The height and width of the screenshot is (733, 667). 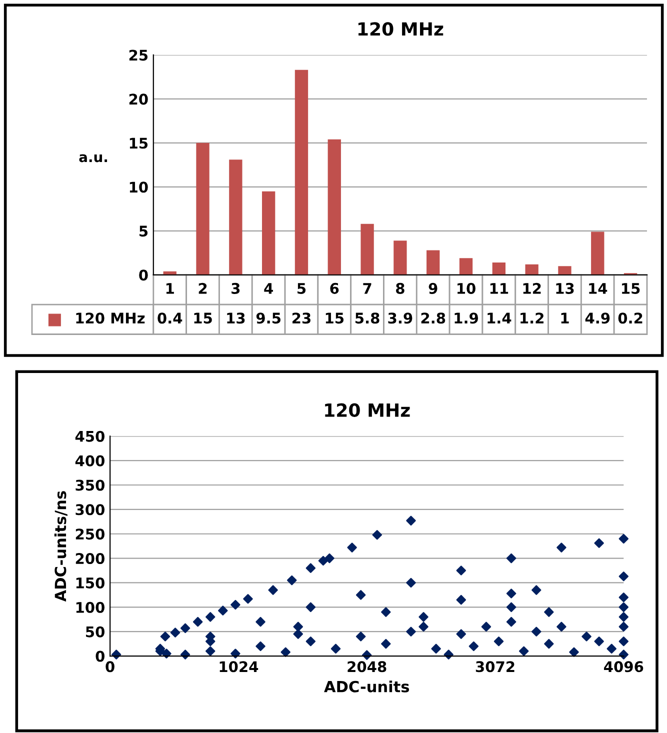 I want to click on y-tick-label: 450, so click(x=89, y=436).